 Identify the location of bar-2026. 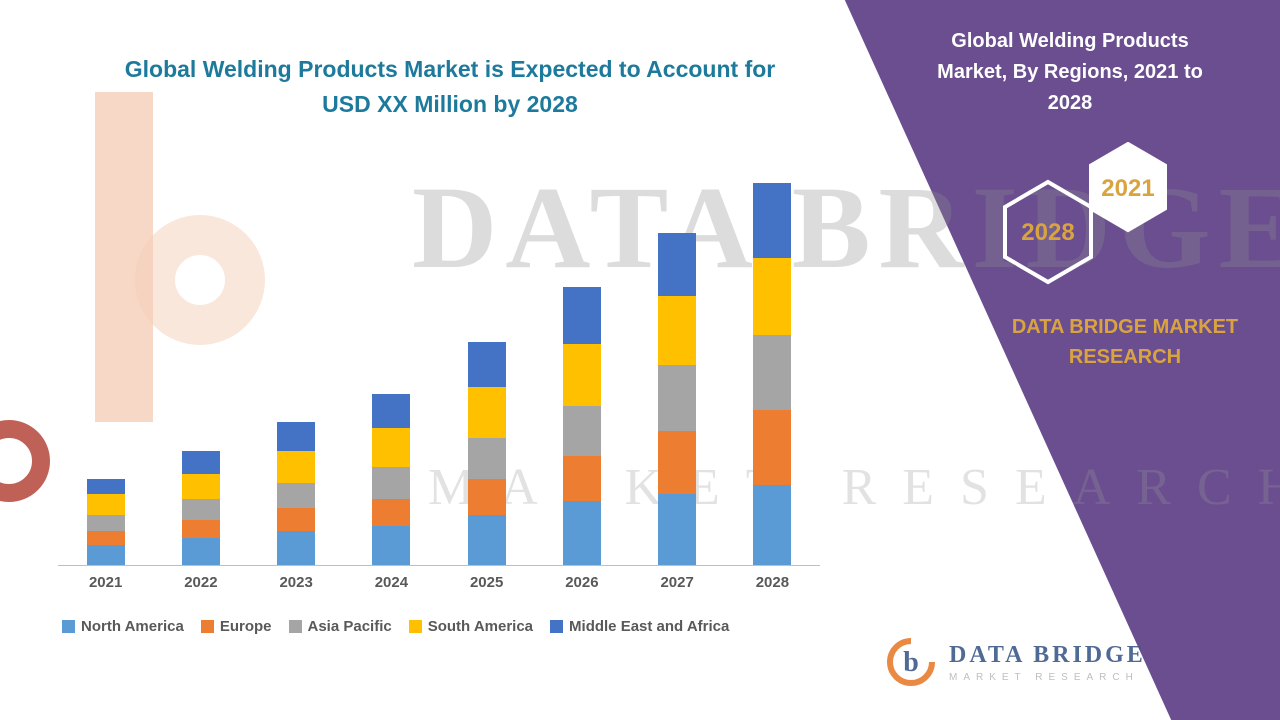
(581, 426).